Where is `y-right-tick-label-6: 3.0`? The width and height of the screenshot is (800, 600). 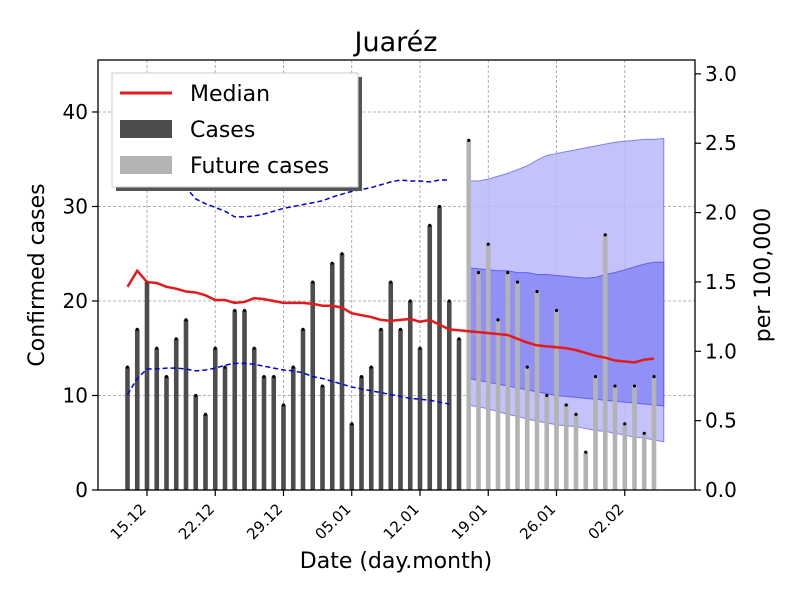
y-right-tick-label-6: 3.0 is located at coordinates (721, 74).